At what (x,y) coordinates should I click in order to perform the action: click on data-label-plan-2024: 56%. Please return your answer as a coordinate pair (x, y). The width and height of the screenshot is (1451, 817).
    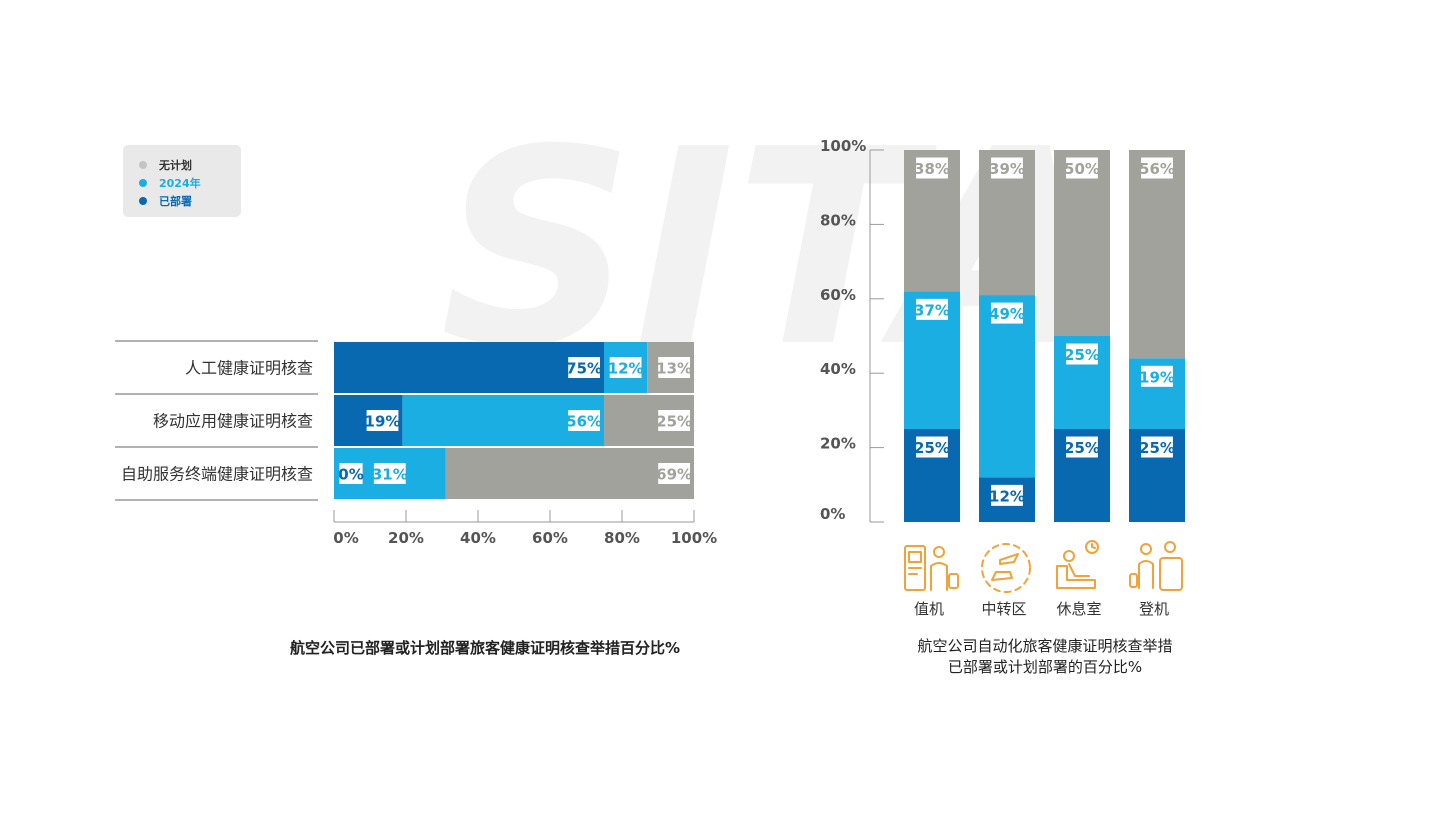
    Looking at the image, I should click on (584, 422).